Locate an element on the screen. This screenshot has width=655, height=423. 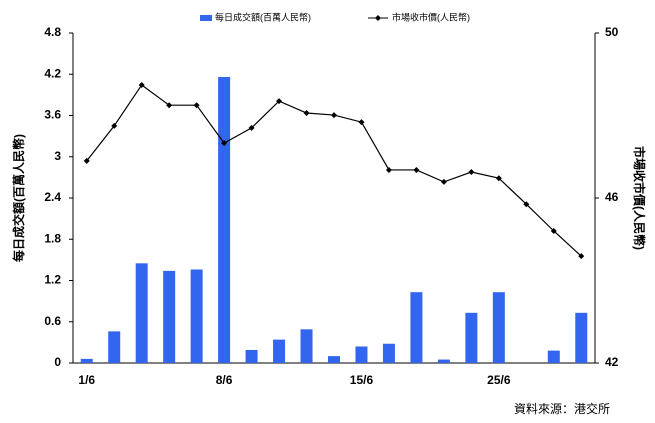
x-tick-label: 25/6 is located at coordinates (499, 380).